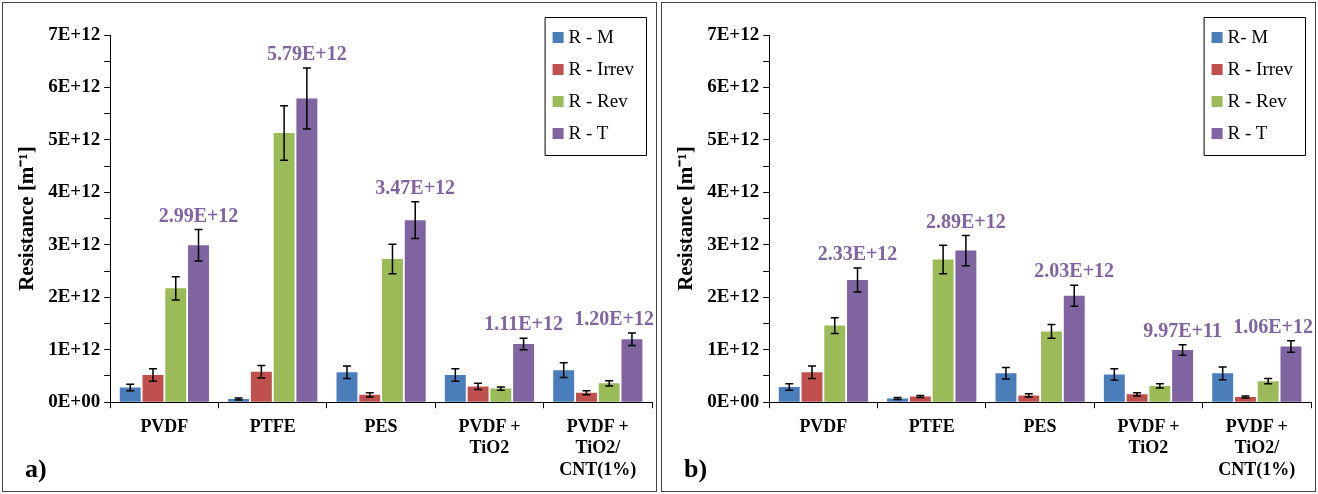 Image resolution: width=1318 pixels, height=494 pixels. What do you see at coordinates (1182, 329) in the screenshot?
I see `data-label: 9.97E+11` at bounding box center [1182, 329].